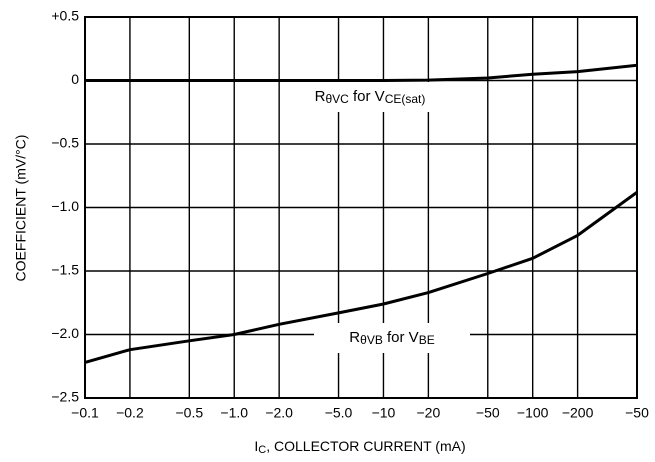 This screenshot has height=462, width=655. I want to click on x-tick-label: −10, so click(384, 413).